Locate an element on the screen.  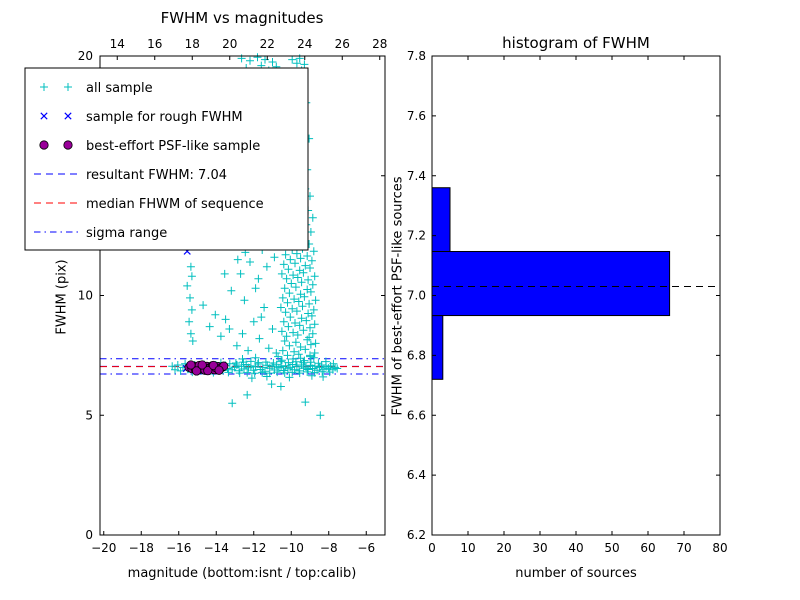
top-x-tick-label: 16 is located at coordinates (154, 44).